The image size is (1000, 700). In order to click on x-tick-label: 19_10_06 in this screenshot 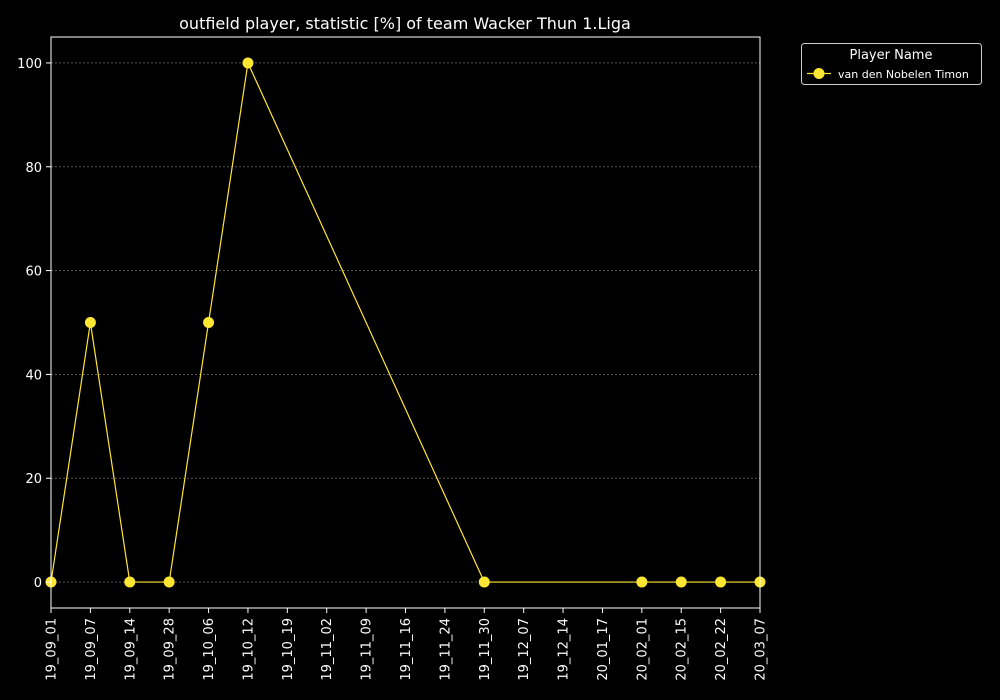, I will do `click(209, 649)`.